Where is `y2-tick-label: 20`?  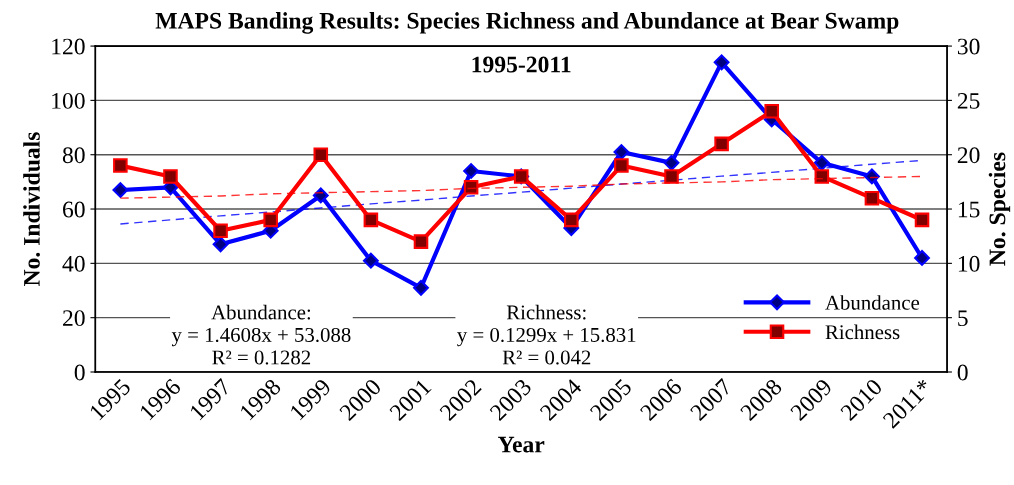 y2-tick-label: 20 is located at coordinates (968, 155).